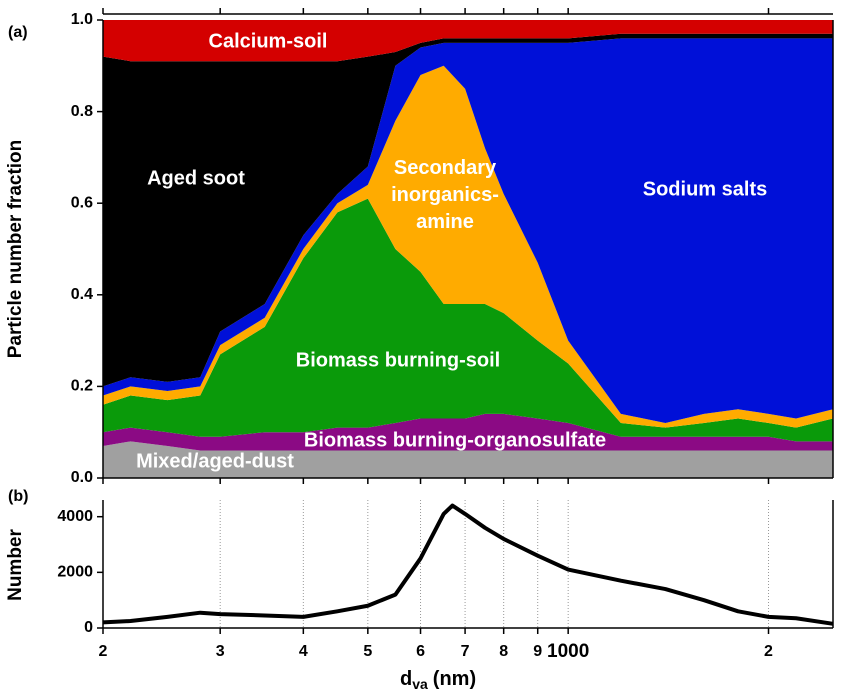 This screenshot has width=850, height=696. What do you see at coordinates (18, 496) in the screenshot?
I see `panel-label: (b)` at bounding box center [18, 496].